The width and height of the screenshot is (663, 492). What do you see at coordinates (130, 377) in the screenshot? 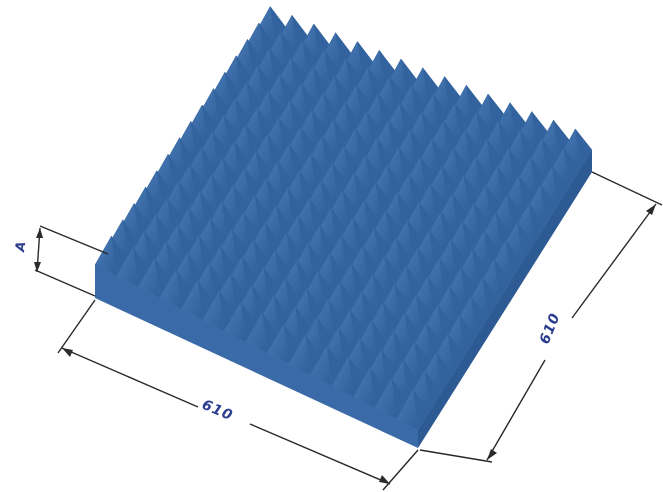
I see `width-dim-line-left` at bounding box center [130, 377].